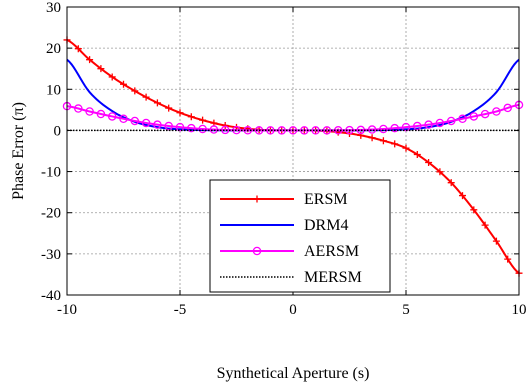  Describe the element at coordinates (333, 277) in the screenshot. I see `legend-label-mersm: MERSM` at that location.